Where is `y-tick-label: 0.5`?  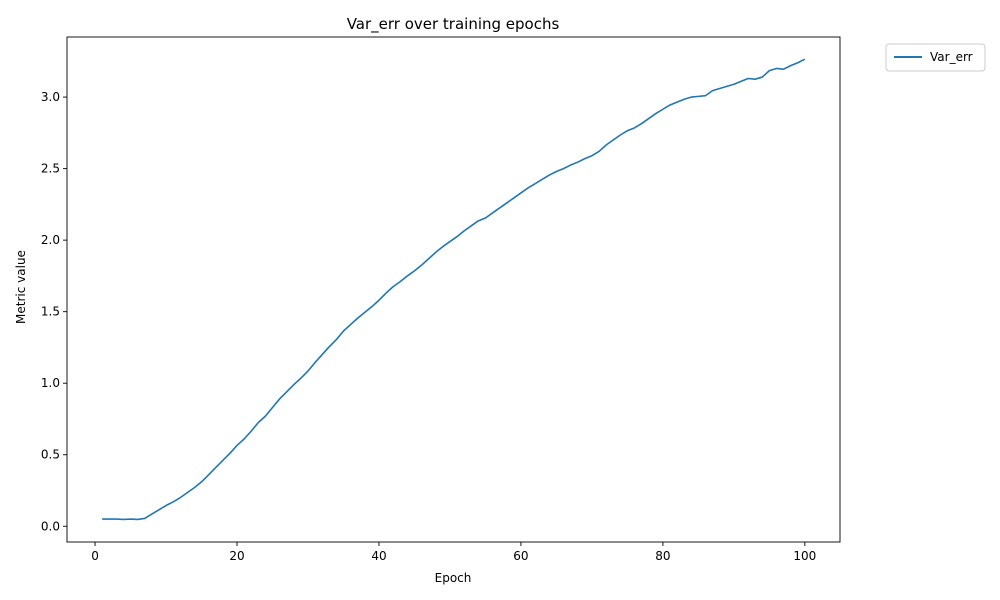 y-tick-label: 0.5 is located at coordinates (50, 455).